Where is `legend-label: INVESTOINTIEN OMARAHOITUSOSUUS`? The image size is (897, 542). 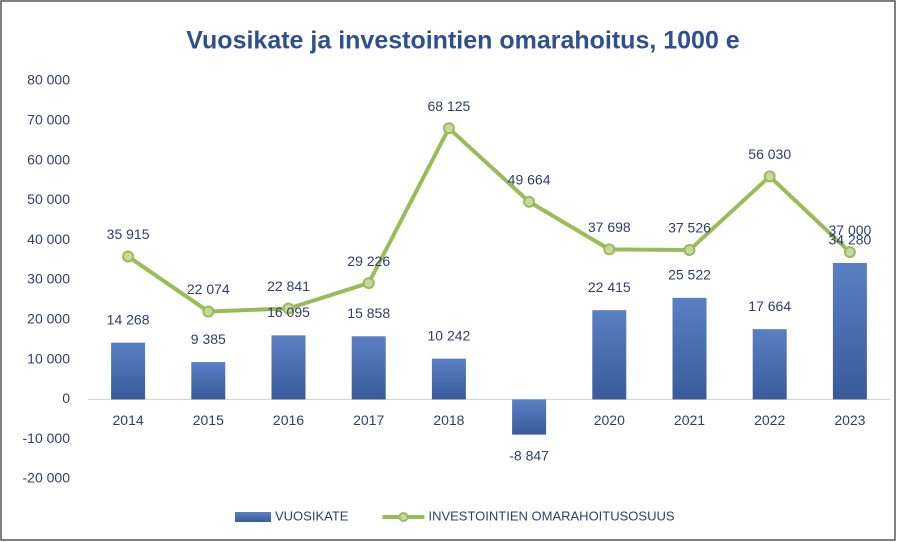 legend-label: INVESTOINTIEN OMARAHOITUSOSUUS is located at coordinates (551, 515).